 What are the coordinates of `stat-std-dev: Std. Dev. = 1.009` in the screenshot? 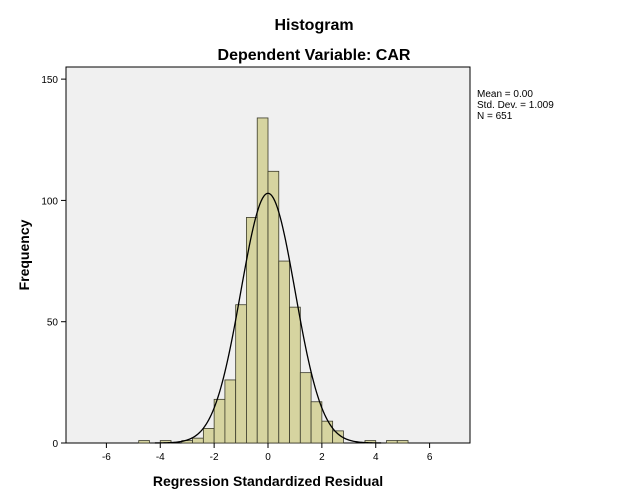 It's located at (515, 105).